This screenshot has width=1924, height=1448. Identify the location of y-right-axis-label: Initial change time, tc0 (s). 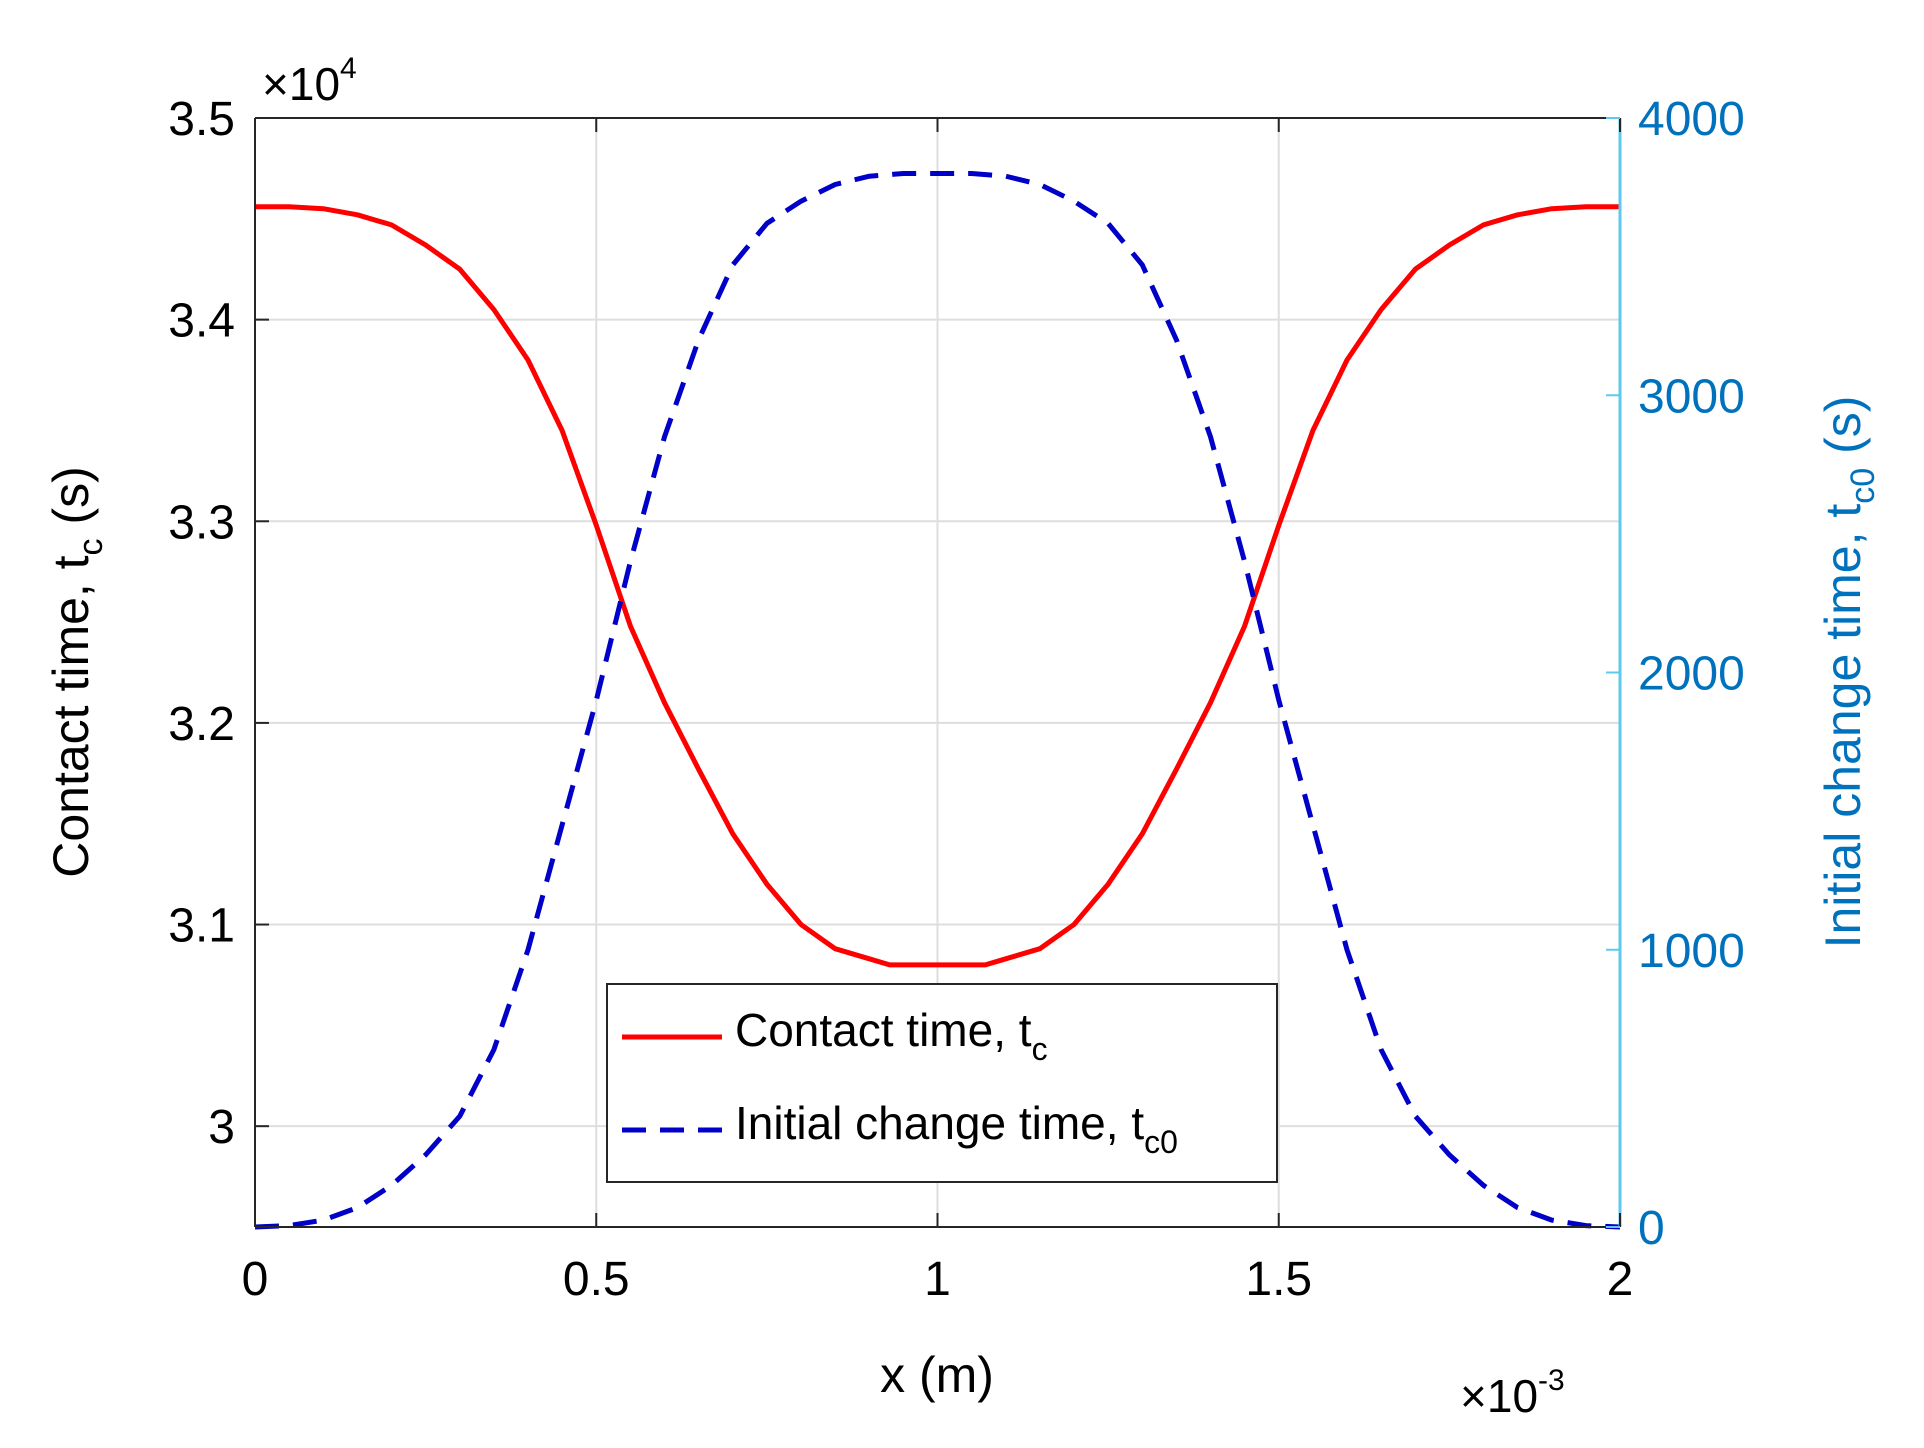
(1848, 672).